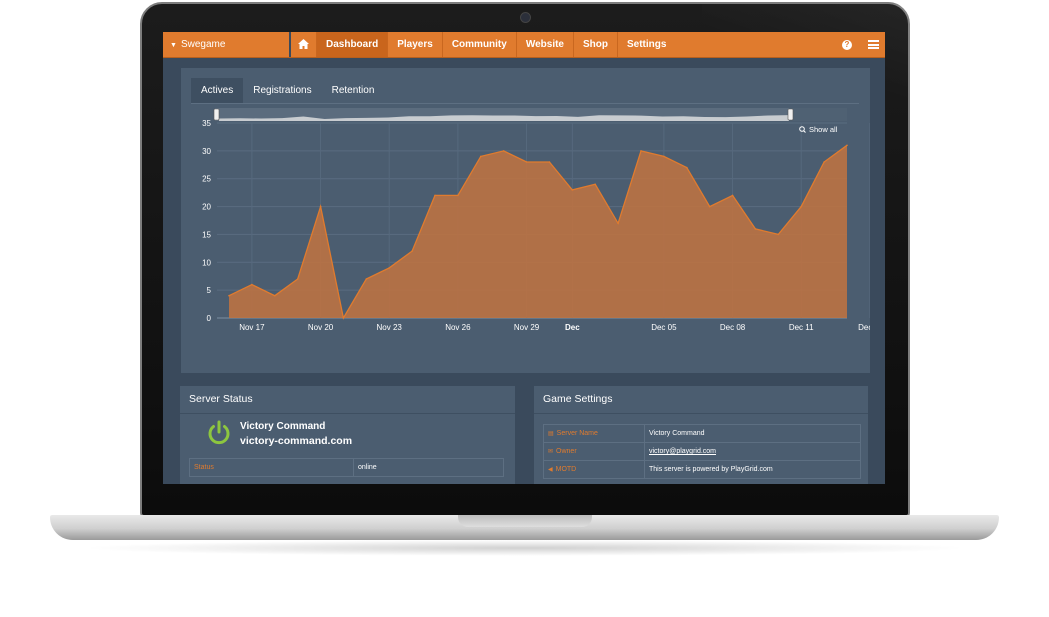  I want to click on x-tick-label: Dec 05, so click(664, 327).